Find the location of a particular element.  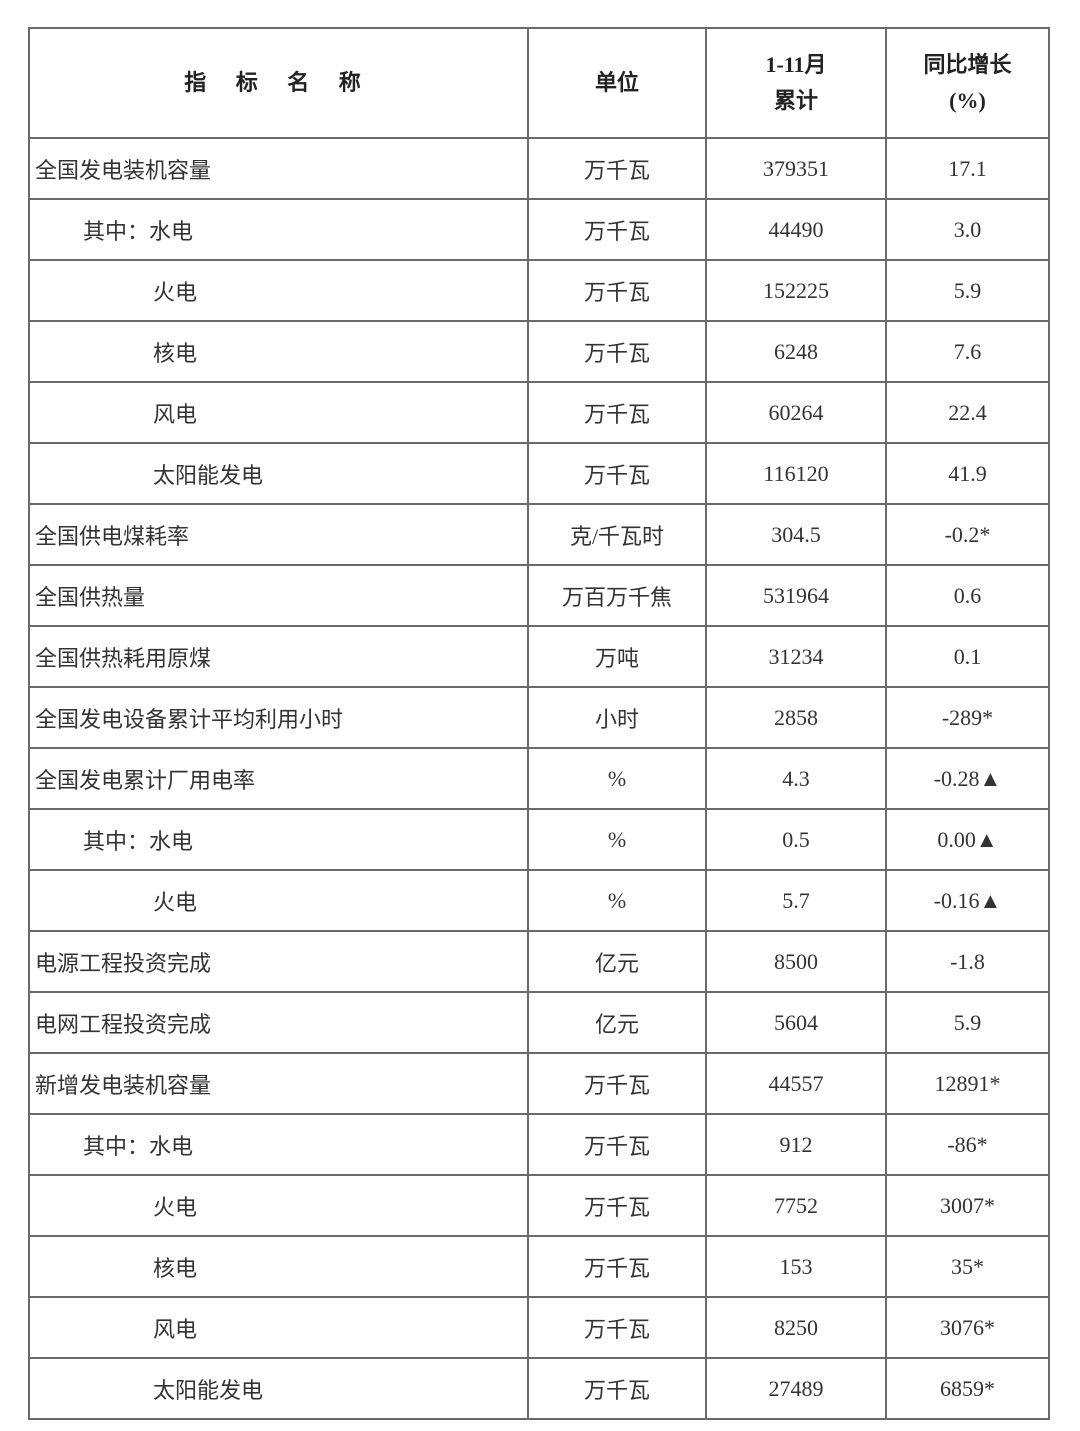

cell-growth: 7.6 is located at coordinates (967, 351).